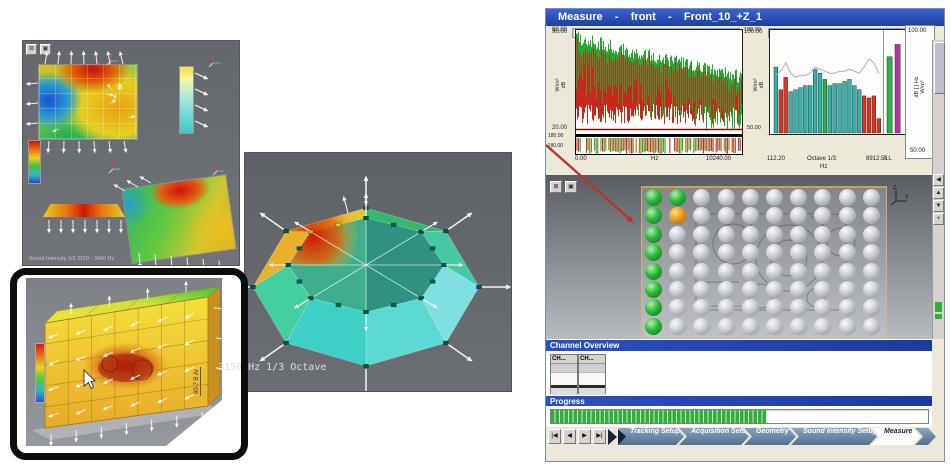 The height and width of the screenshot is (466, 951). I want to click on rail-pan-button: ◀, so click(938, 180).